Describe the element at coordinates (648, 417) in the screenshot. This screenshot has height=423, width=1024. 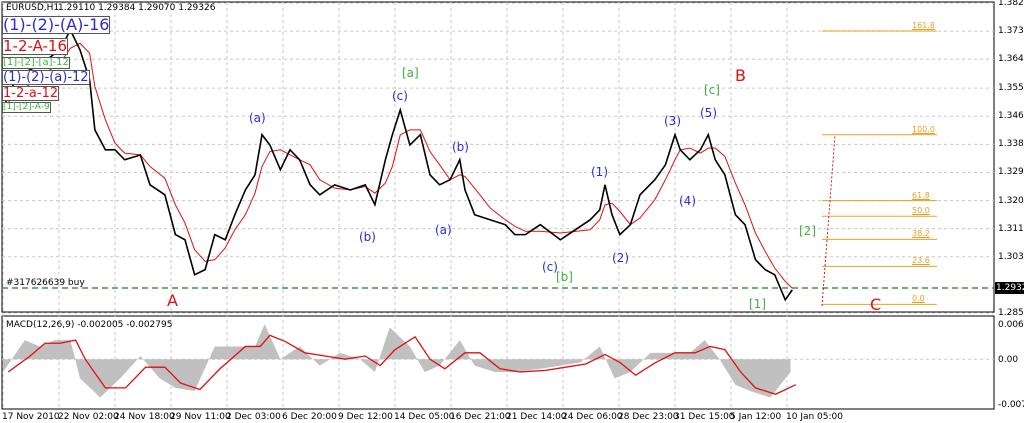
I see `time-axis-label: 28 Dec 23:00` at that location.